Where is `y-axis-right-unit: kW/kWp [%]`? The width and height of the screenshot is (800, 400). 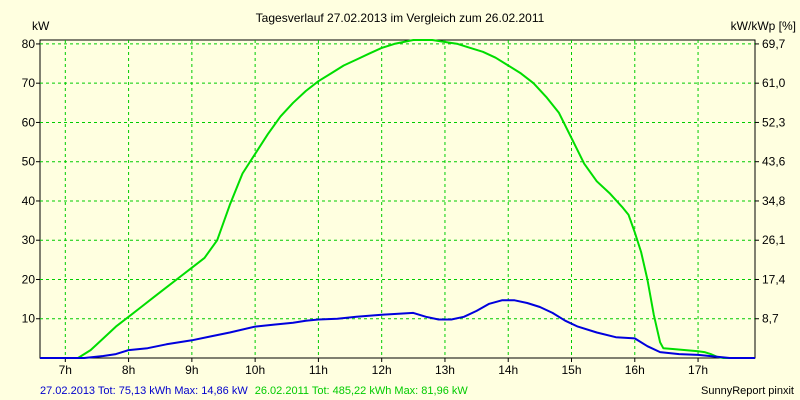
y-axis-right-unit: kW/kWp [%] is located at coordinates (763, 26).